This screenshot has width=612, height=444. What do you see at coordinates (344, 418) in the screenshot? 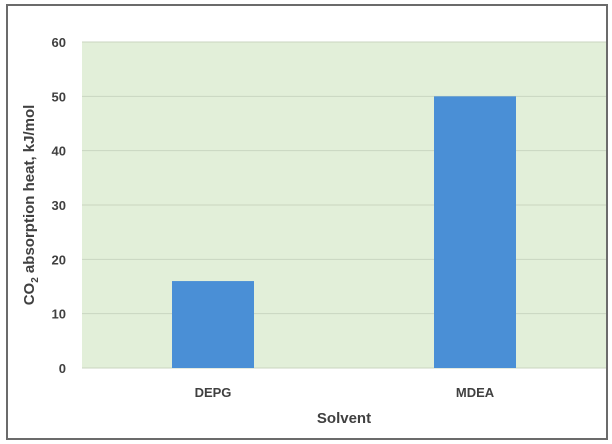
I see `x-axis-title: Solvent` at bounding box center [344, 418].